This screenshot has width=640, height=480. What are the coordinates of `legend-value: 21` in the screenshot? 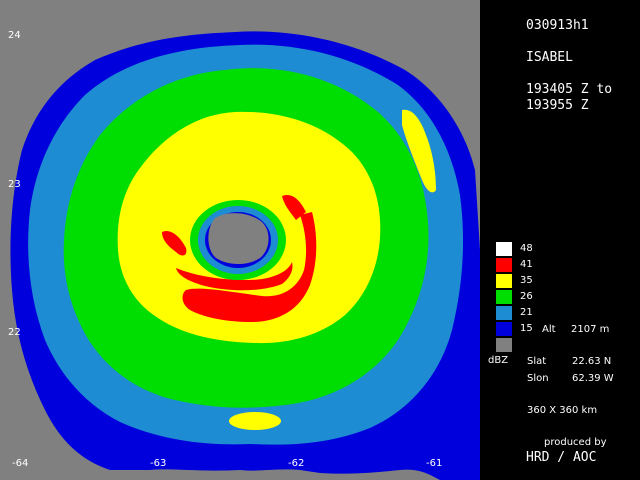 It's located at (526, 312).